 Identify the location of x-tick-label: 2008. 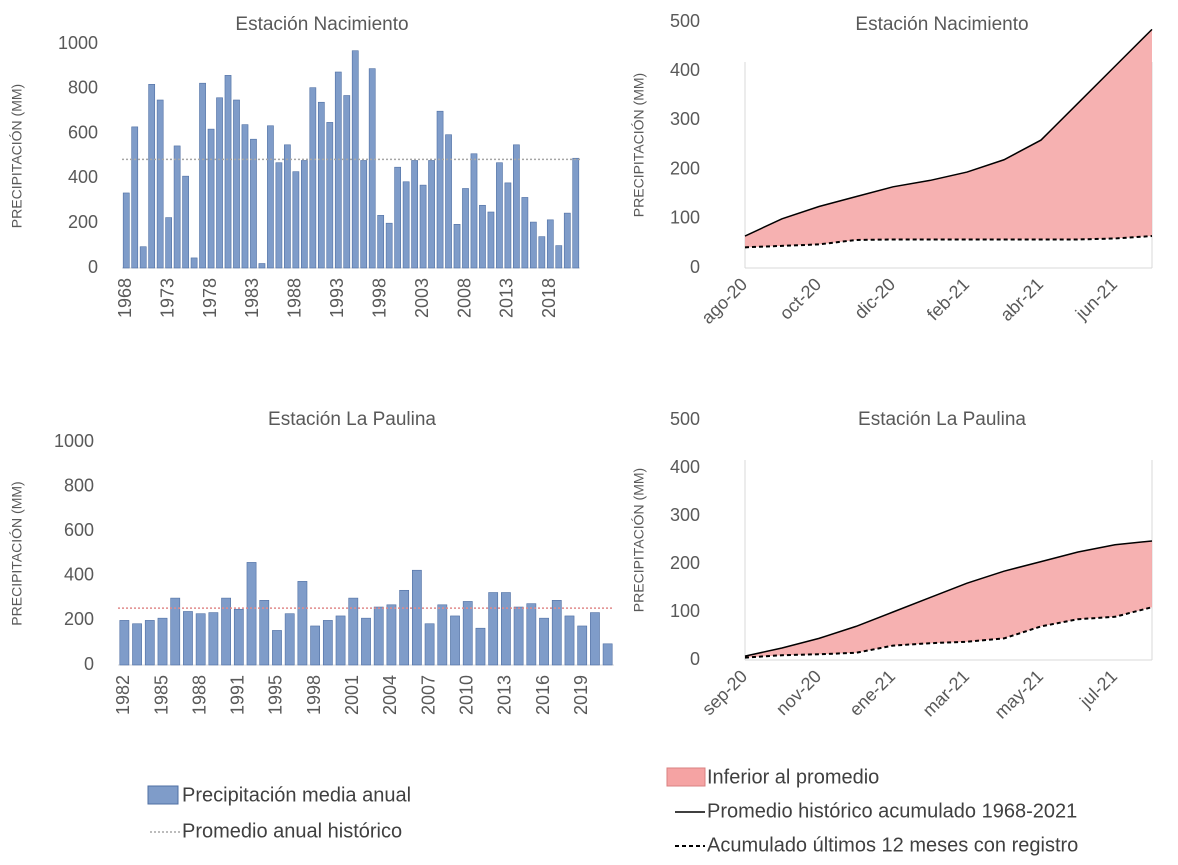
(464, 298).